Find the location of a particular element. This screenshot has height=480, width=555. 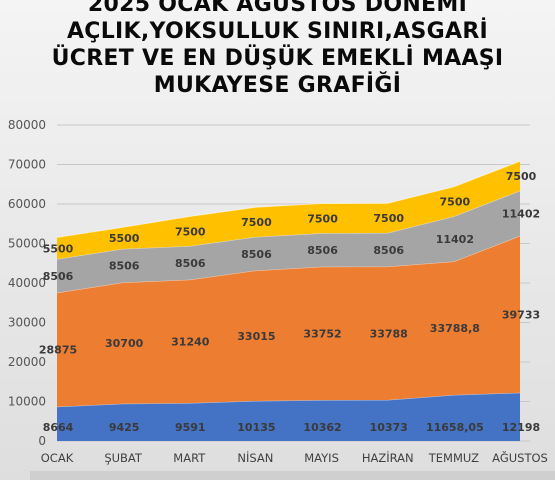

data-label: 10373 is located at coordinates (389, 427).